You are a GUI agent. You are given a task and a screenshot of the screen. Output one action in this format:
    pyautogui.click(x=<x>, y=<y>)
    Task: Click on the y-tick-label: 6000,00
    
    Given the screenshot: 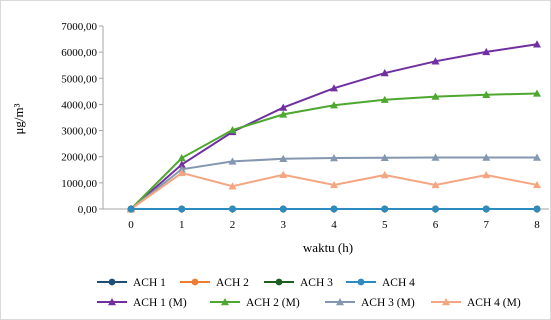 What is the action you would take?
    pyautogui.click(x=79, y=53)
    